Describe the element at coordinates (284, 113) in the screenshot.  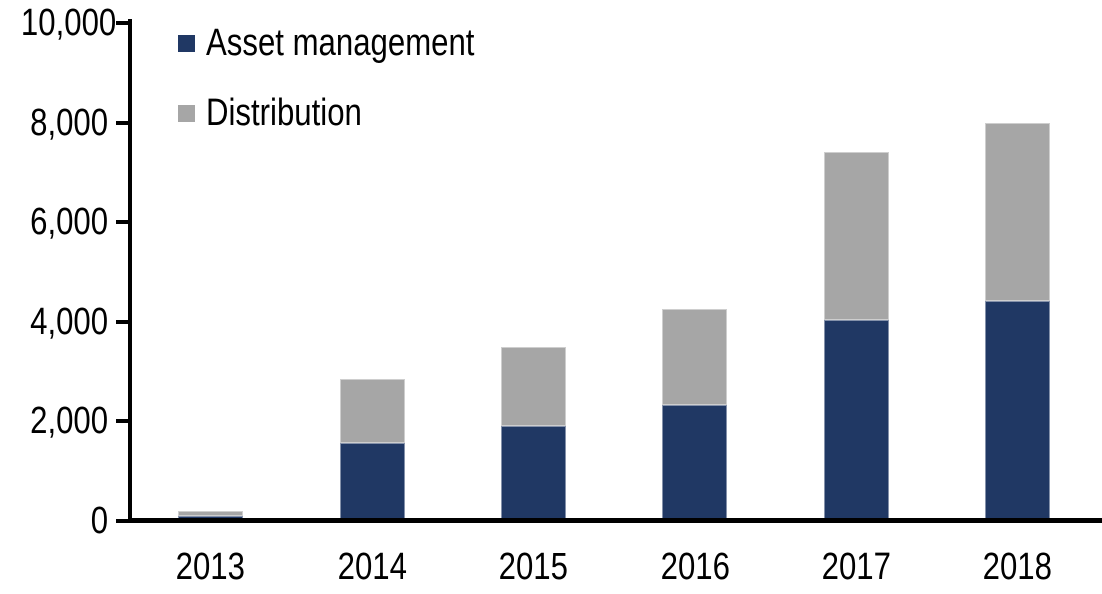
I see `legend-label-distribution: Distribution` at that location.